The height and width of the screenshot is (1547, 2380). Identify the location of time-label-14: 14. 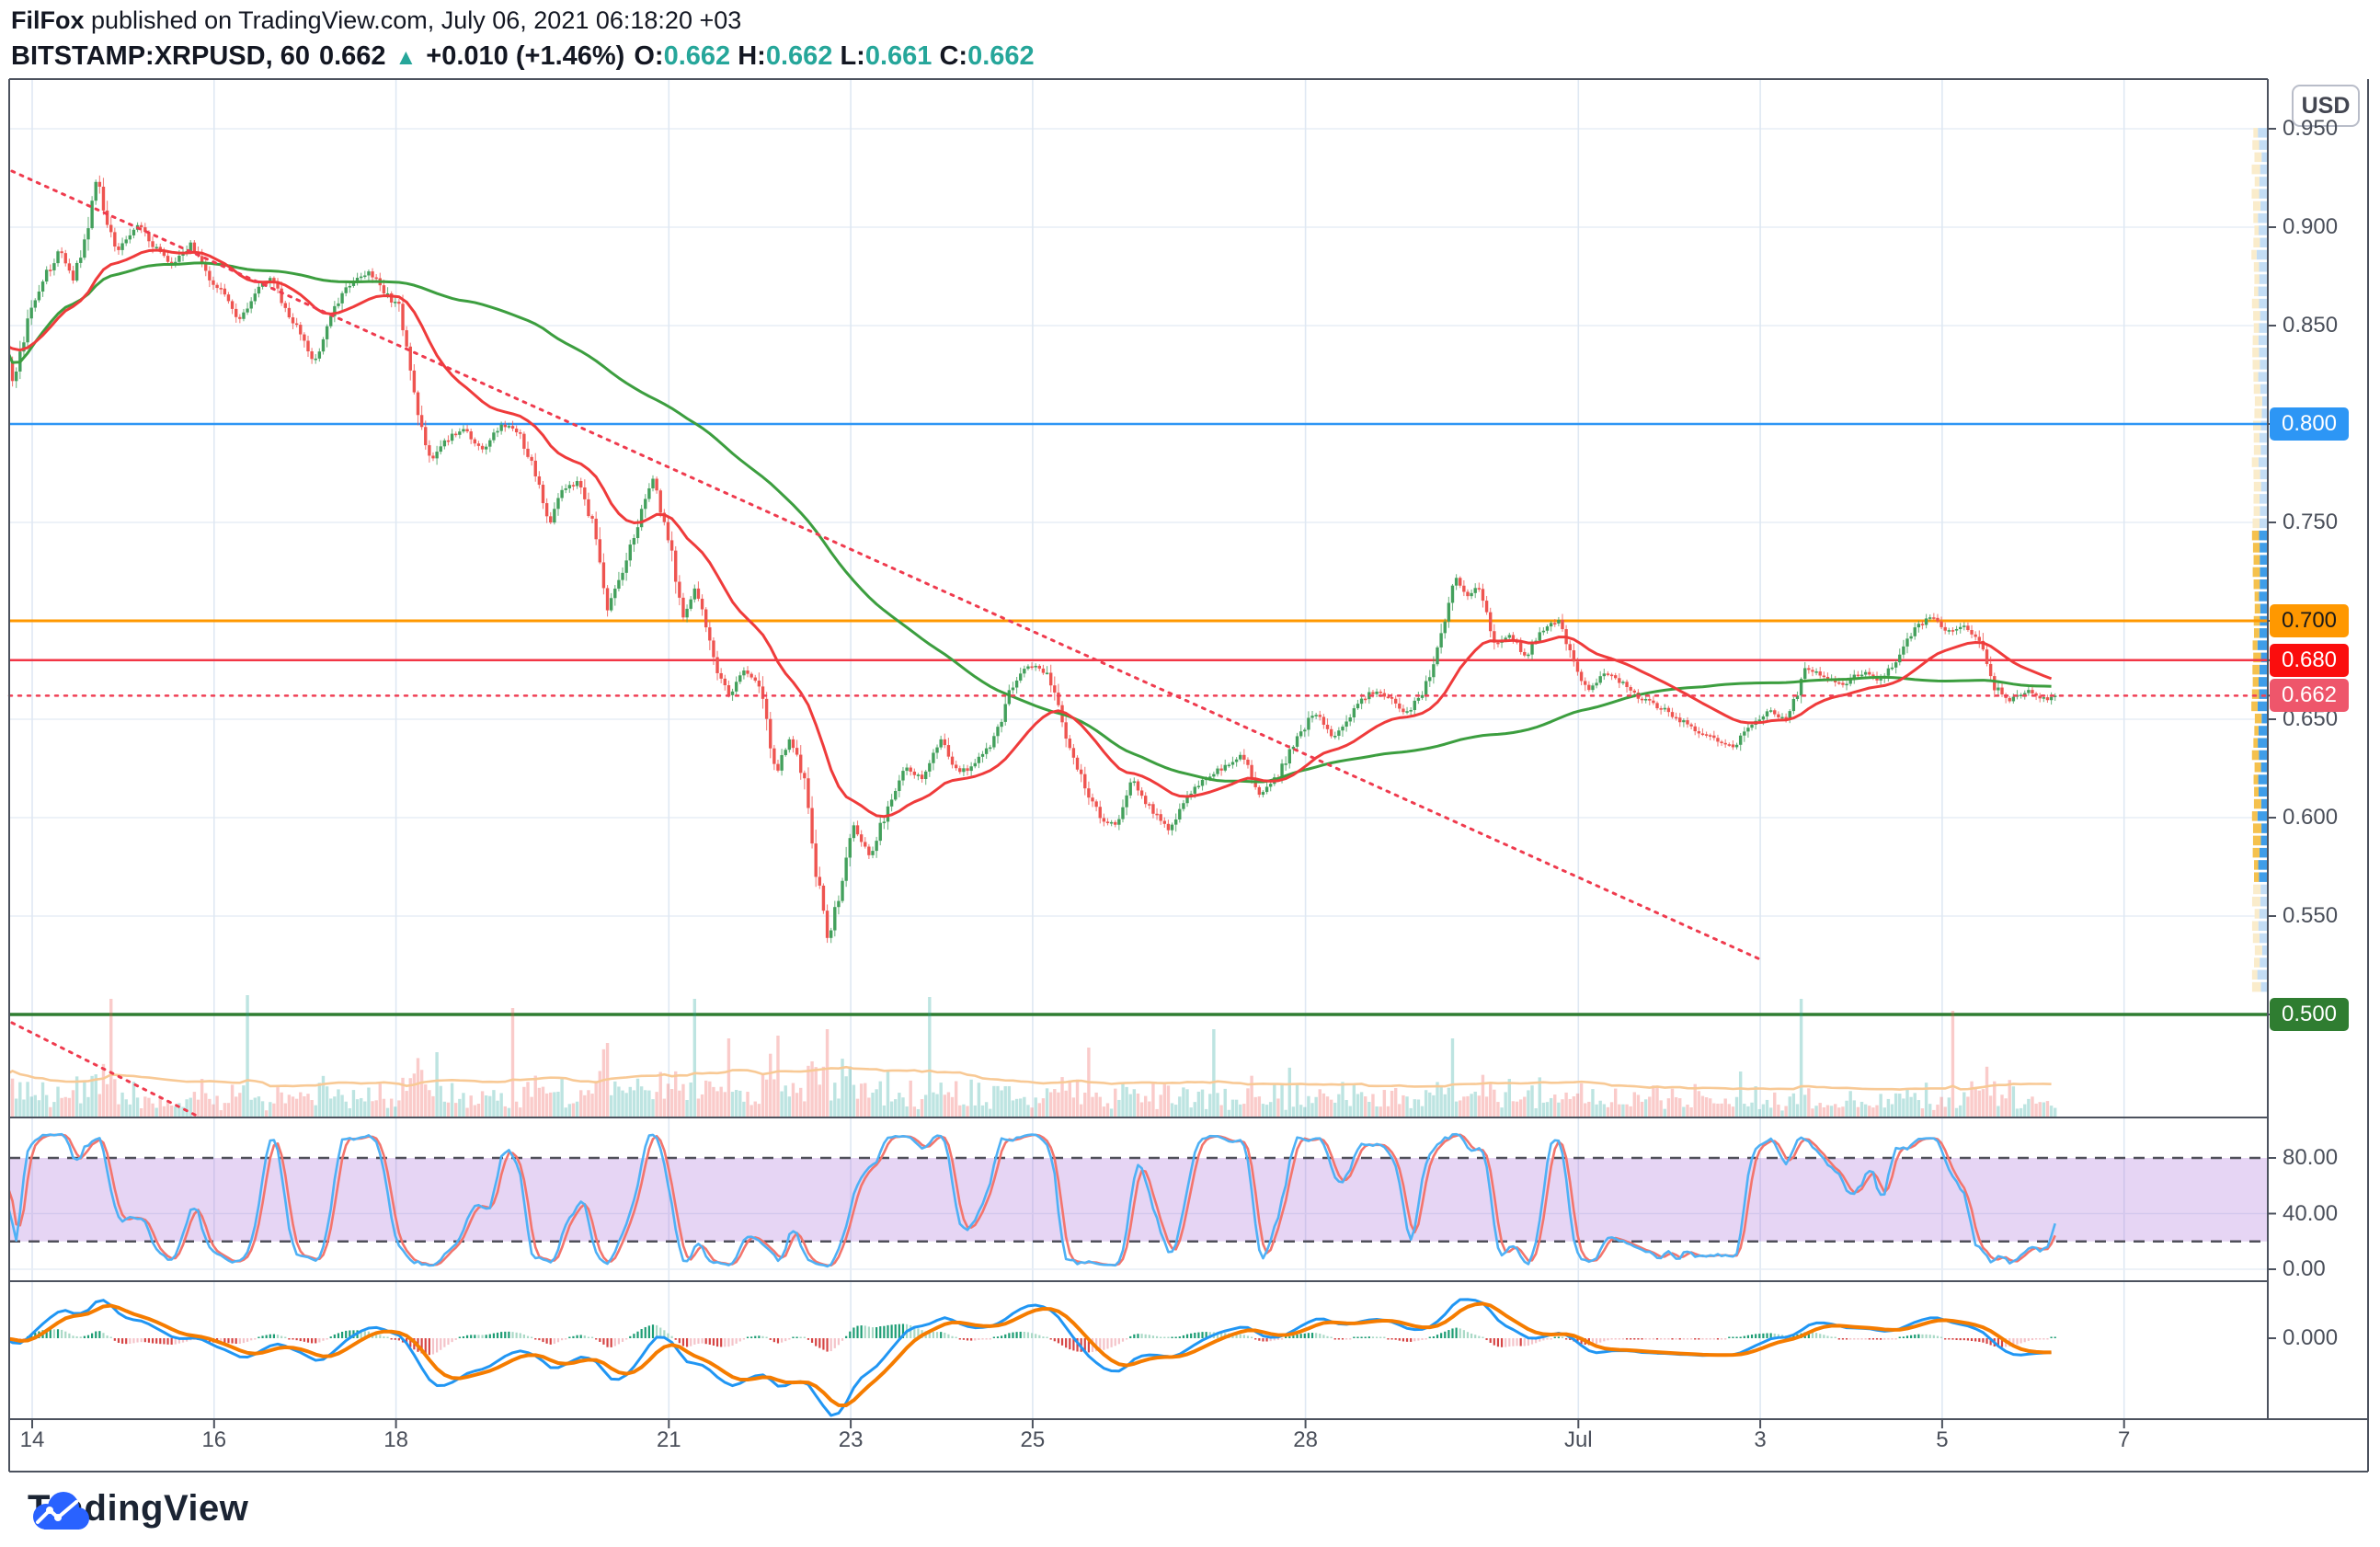
(32, 1439).